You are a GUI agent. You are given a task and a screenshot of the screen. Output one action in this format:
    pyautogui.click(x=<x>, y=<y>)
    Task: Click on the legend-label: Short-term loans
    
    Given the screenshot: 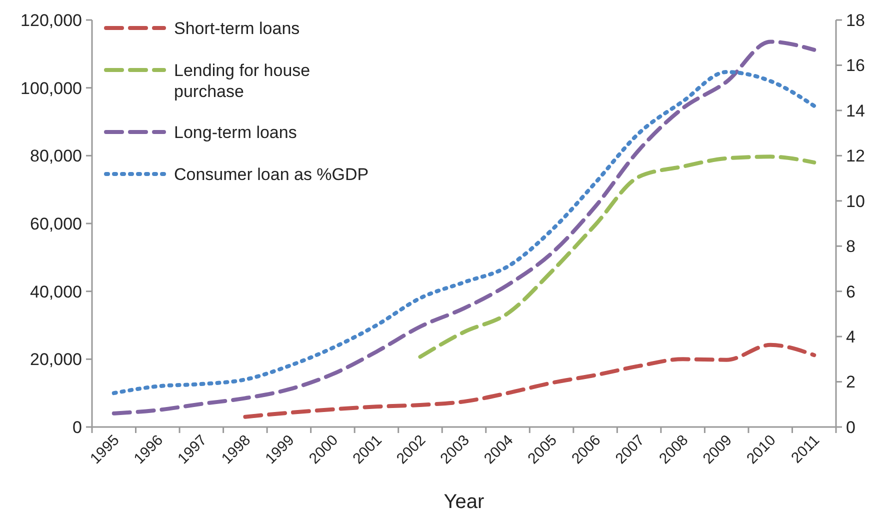 What is the action you would take?
    pyautogui.click(x=237, y=28)
    